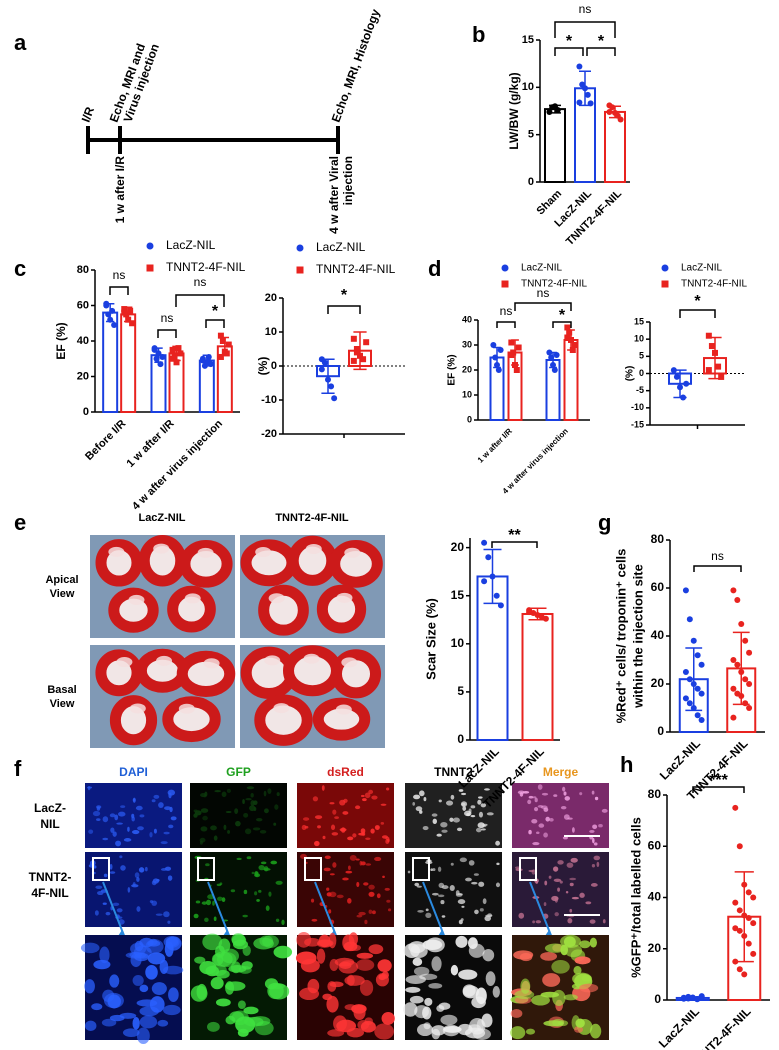 This screenshot has height=1050, width=779. Describe the element at coordinates (83, 270) in the screenshot. I see `y-tick-label: 80` at that location.